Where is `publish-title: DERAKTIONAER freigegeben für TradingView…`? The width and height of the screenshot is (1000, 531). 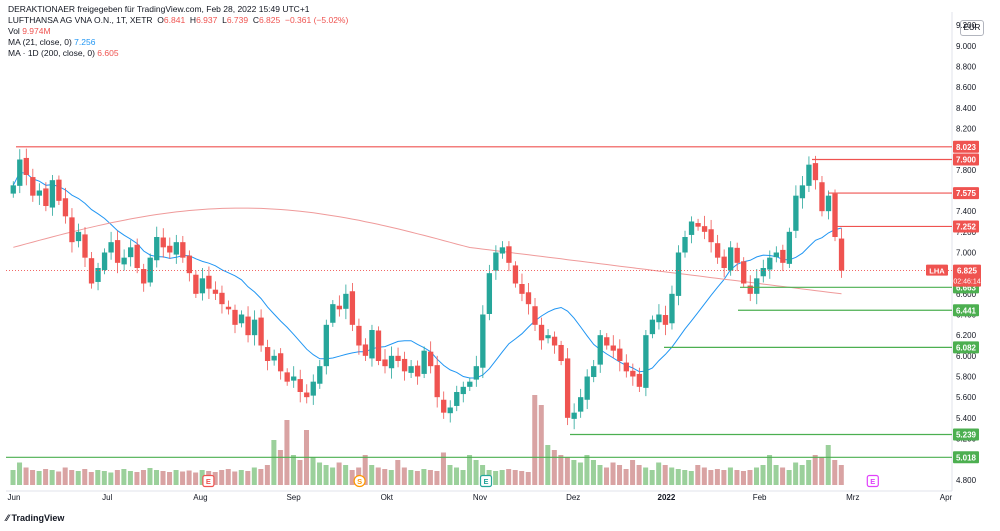 publish-title: DERAKTIONAER freigegeben für TradingView… is located at coordinates (159, 9).